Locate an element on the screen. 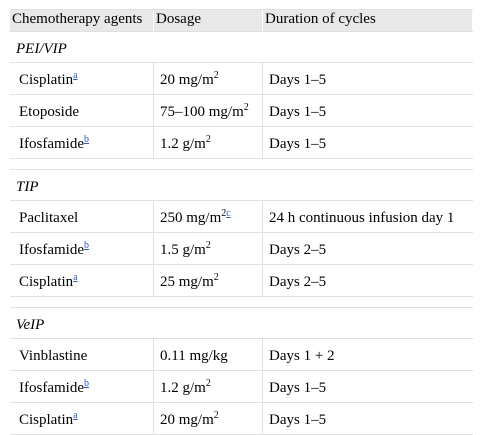 This screenshot has width=484, height=435. table-row: Cisplatina 25 mg/m2 Days 2–5 is located at coordinates (241, 281).